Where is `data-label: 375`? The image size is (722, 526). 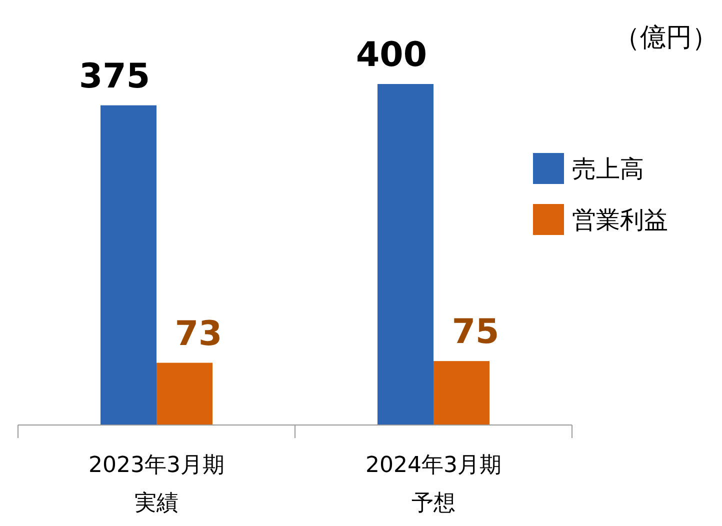
data-label: 375 is located at coordinates (114, 76).